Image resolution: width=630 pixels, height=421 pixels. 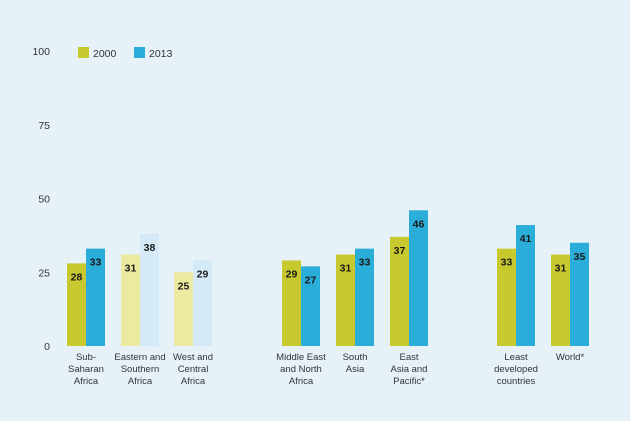 I want to click on data-label-2013-6: 41, so click(x=526, y=239).